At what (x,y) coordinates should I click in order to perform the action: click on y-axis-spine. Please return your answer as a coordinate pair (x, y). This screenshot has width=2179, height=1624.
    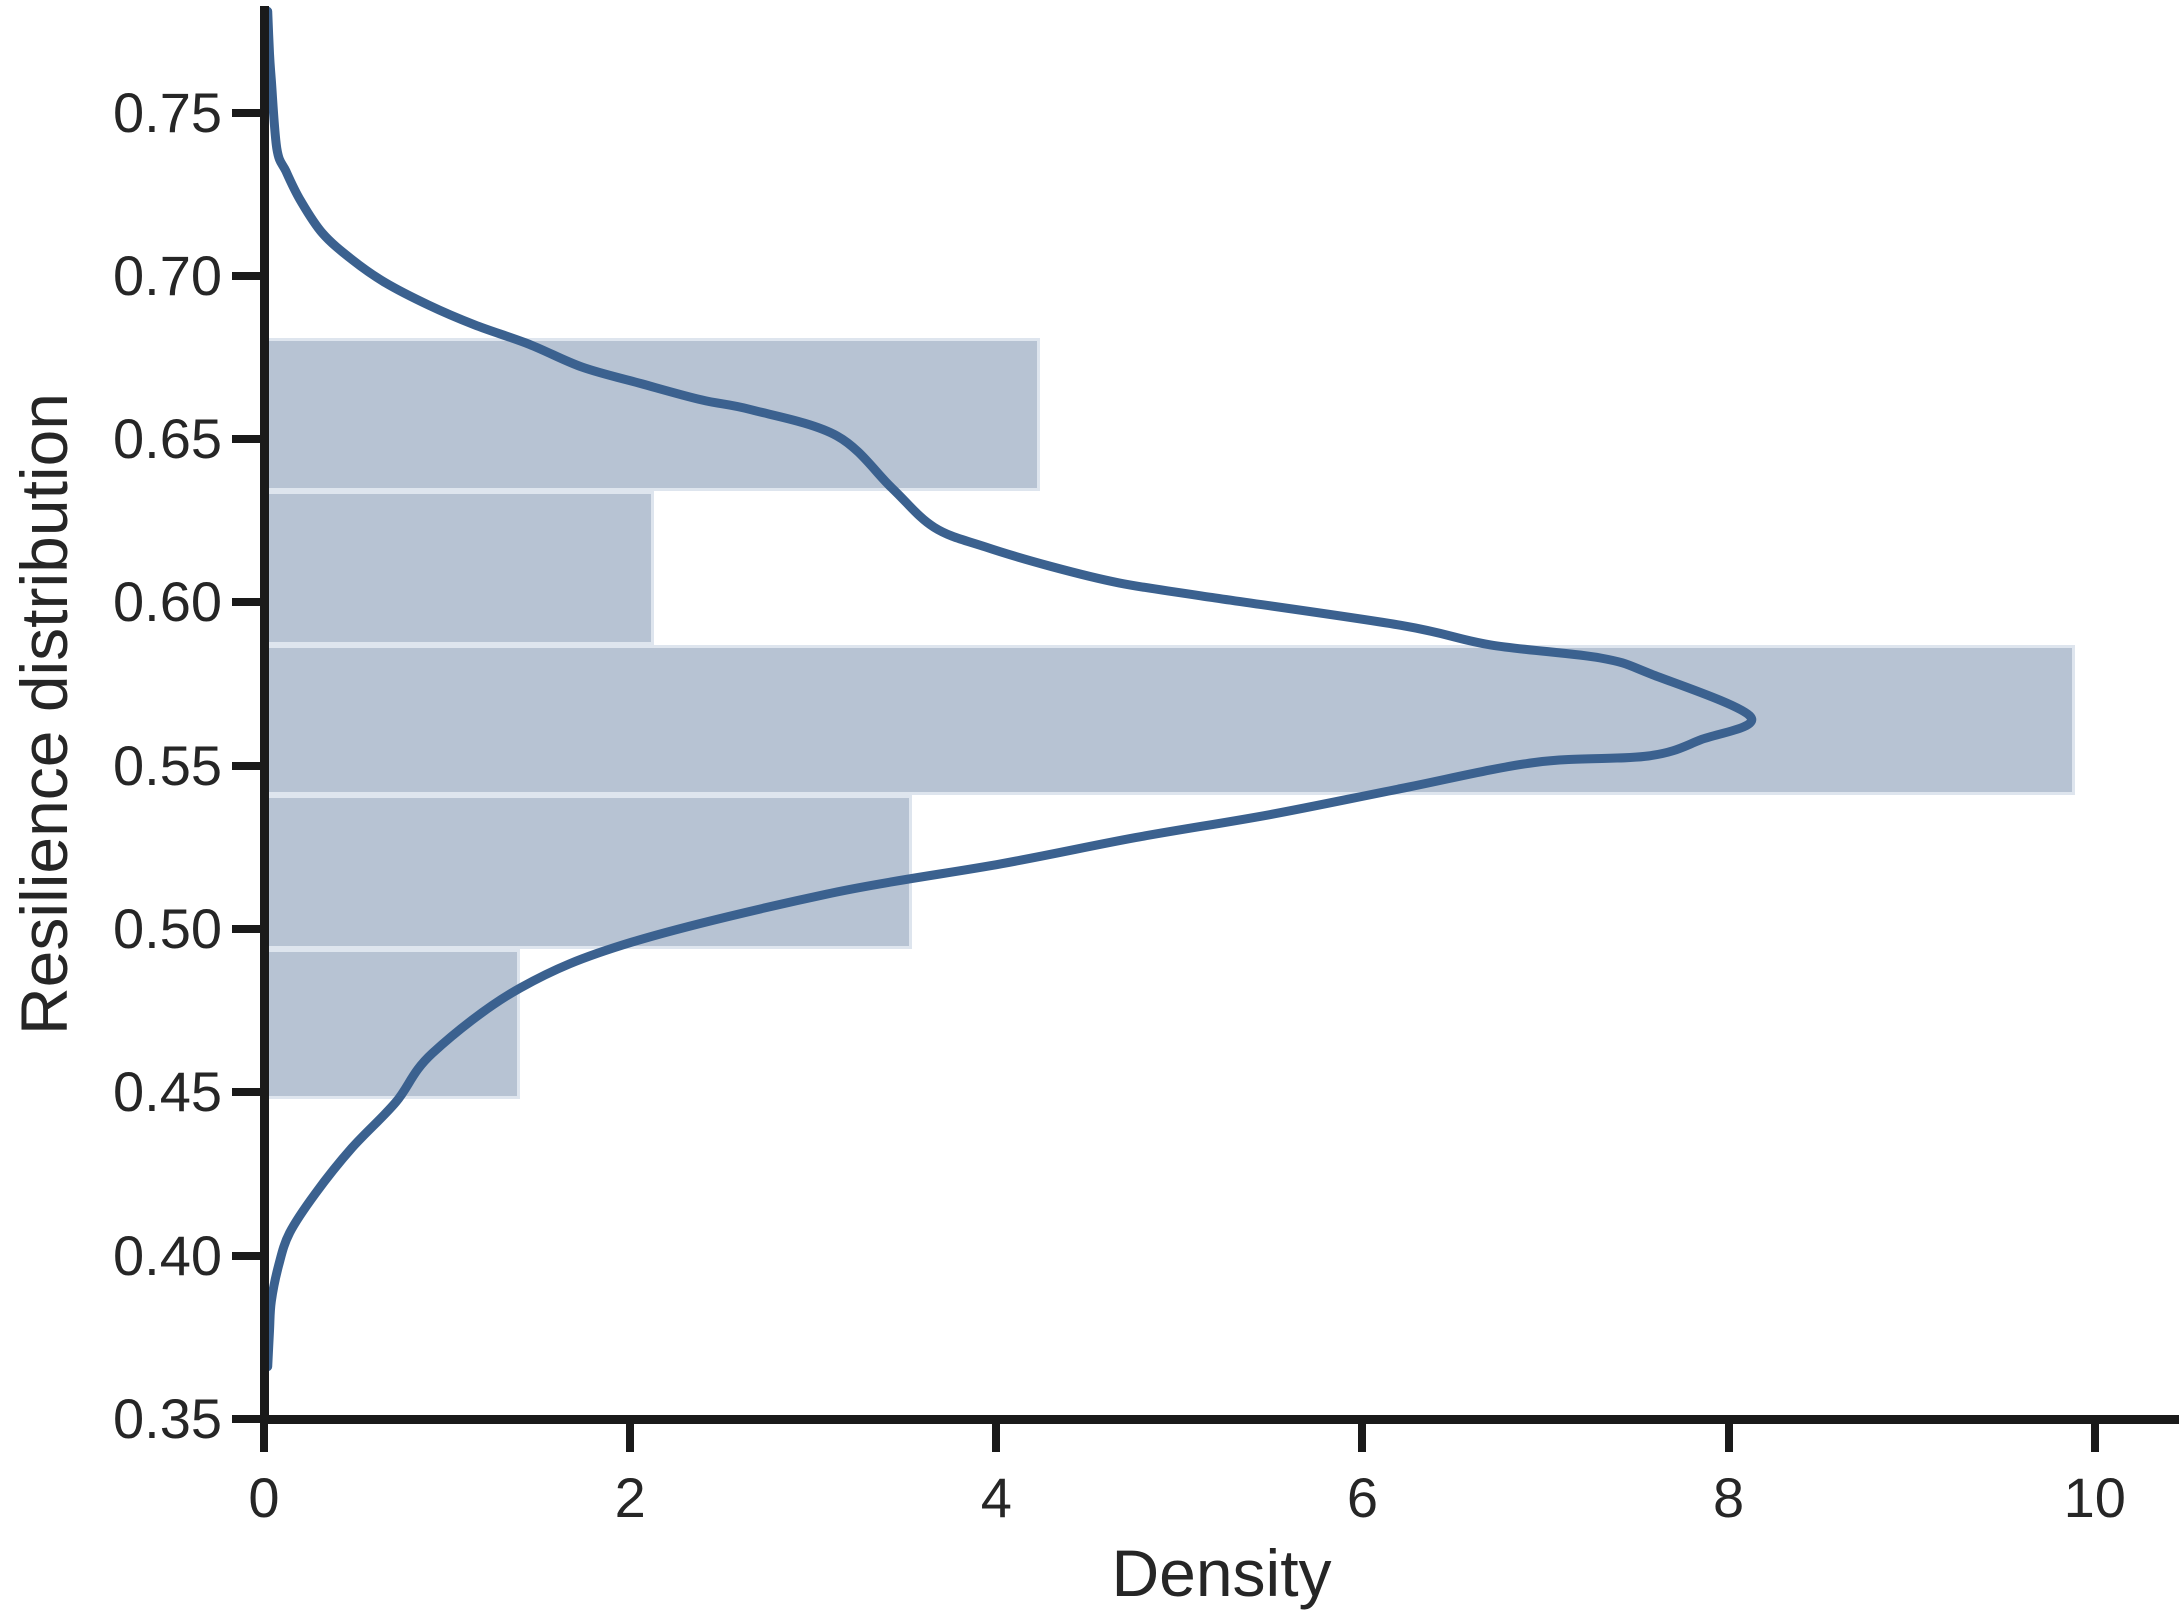
    Looking at the image, I should click on (264, 715).